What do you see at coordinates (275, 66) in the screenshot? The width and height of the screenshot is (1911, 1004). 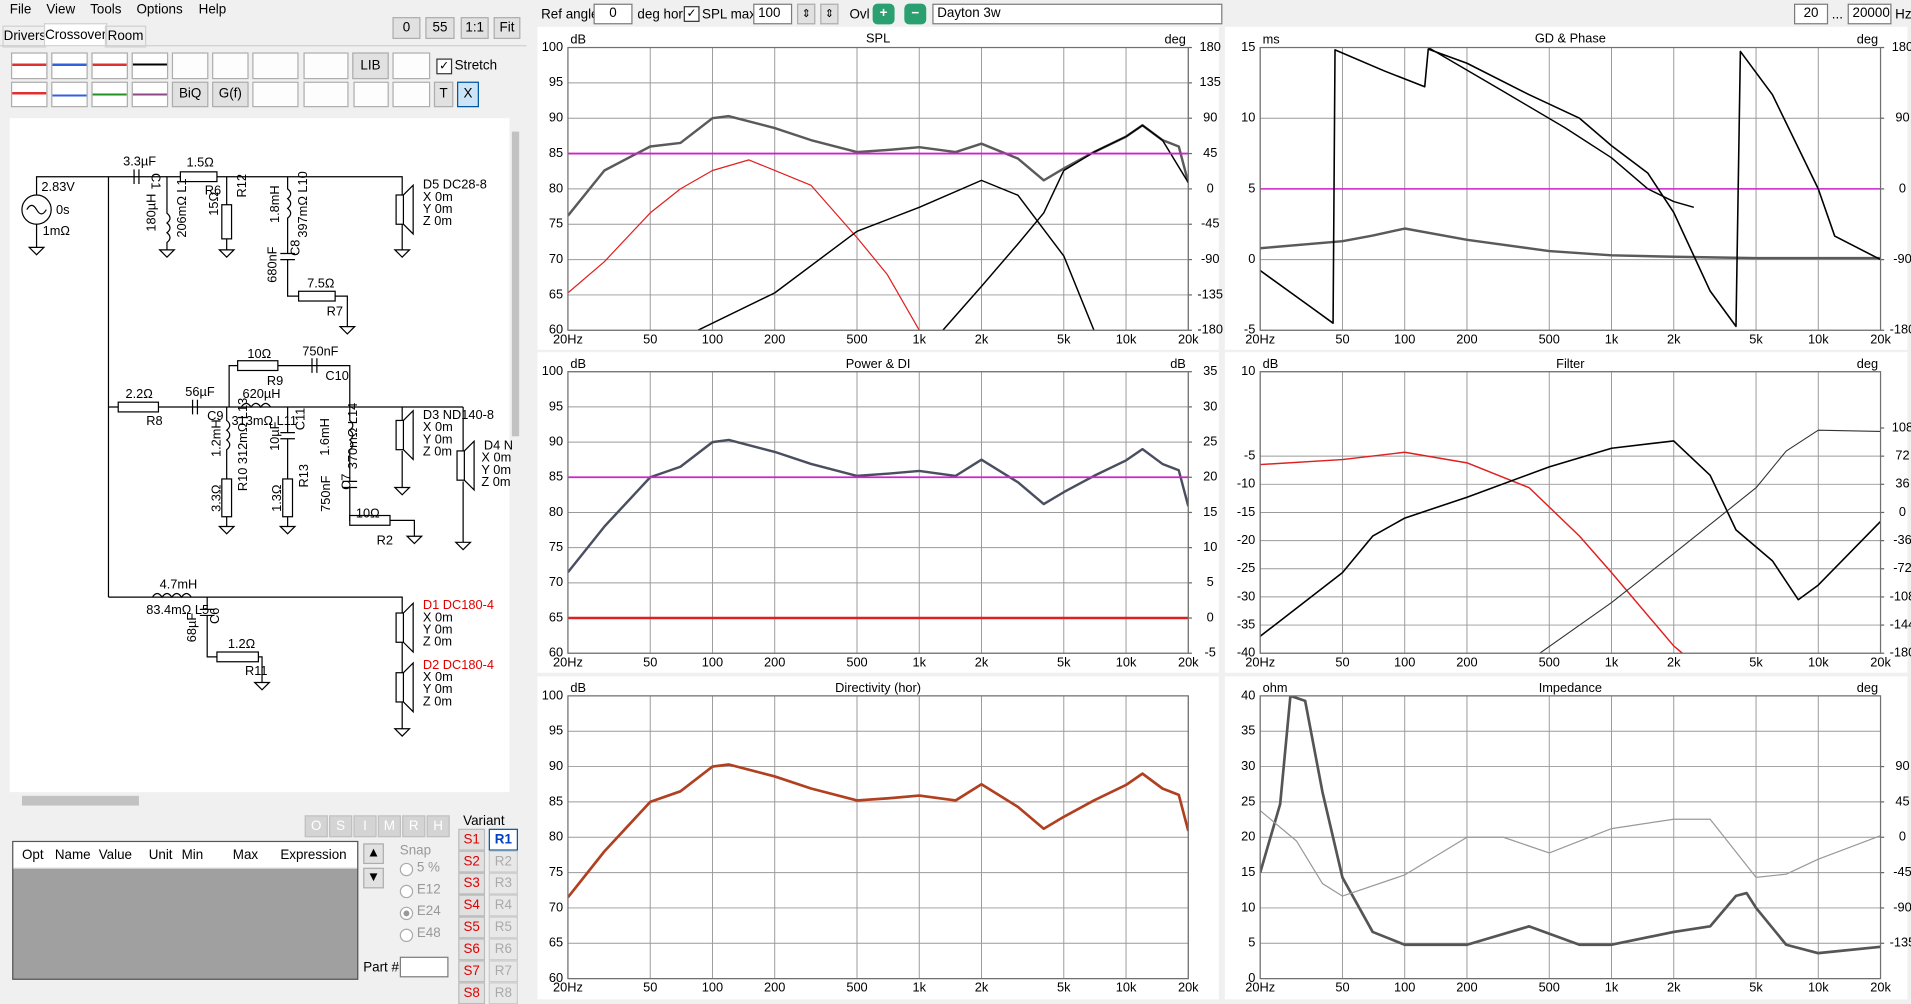 I see `tool-capacitor` at bounding box center [275, 66].